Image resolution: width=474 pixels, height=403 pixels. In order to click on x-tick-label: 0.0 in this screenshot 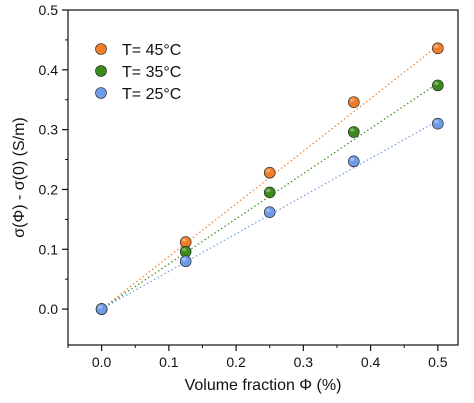, I will do `click(102, 362)`.